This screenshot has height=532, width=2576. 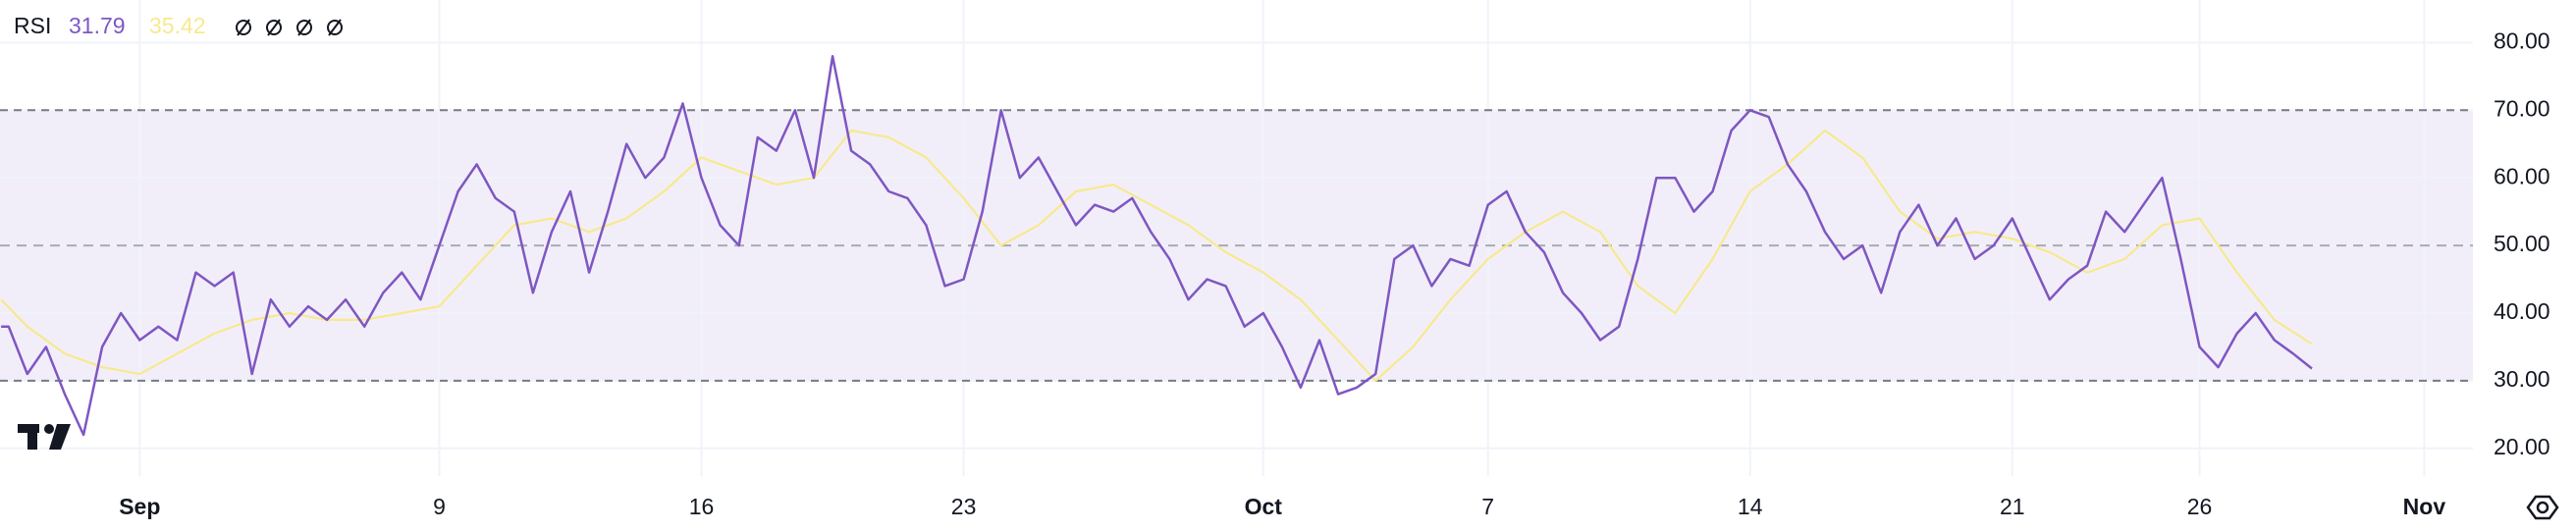 What do you see at coordinates (2522, 447) in the screenshot?
I see `y-tick-label: 20.00` at bounding box center [2522, 447].